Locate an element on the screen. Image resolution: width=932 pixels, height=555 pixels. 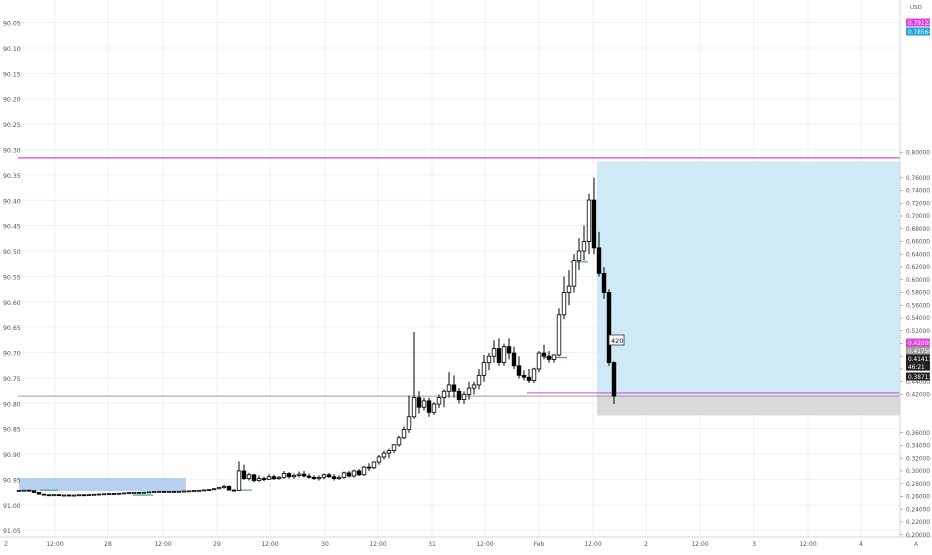
range-box is located at coordinates (102, 484).